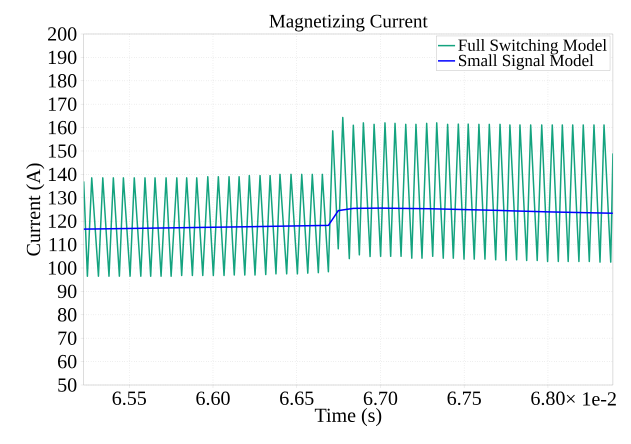 The width and height of the screenshot is (631, 444). Describe the element at coordinates (348, 23) in the screenshot. I see `chart-title: Magnetizing Current` at that location.